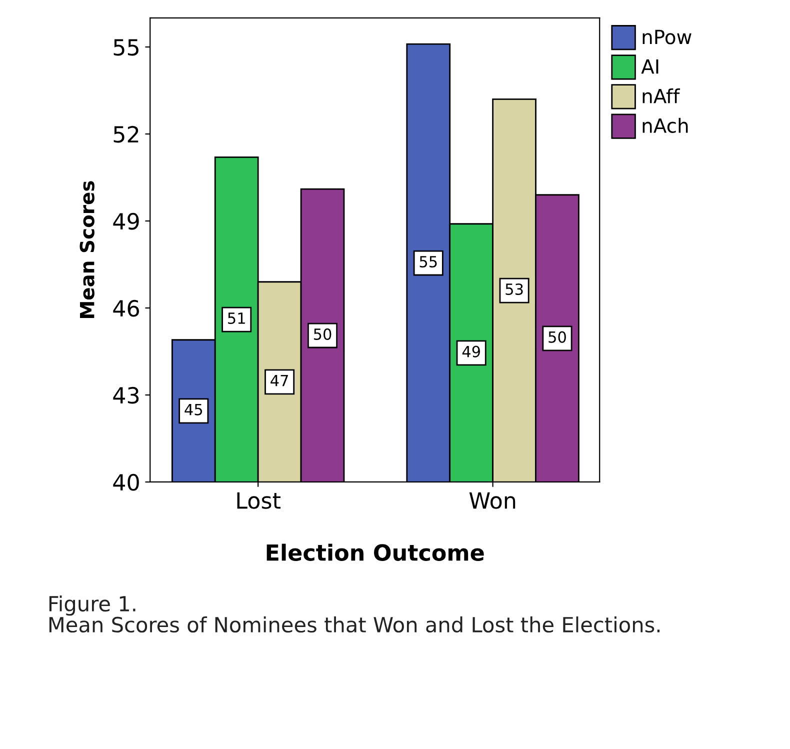 The height and width of the screenshot is (749, 790). What do you see at coordinates (279, 380) in the screenshot?
I see `data-label: 47` at bounding box center [279, 380].